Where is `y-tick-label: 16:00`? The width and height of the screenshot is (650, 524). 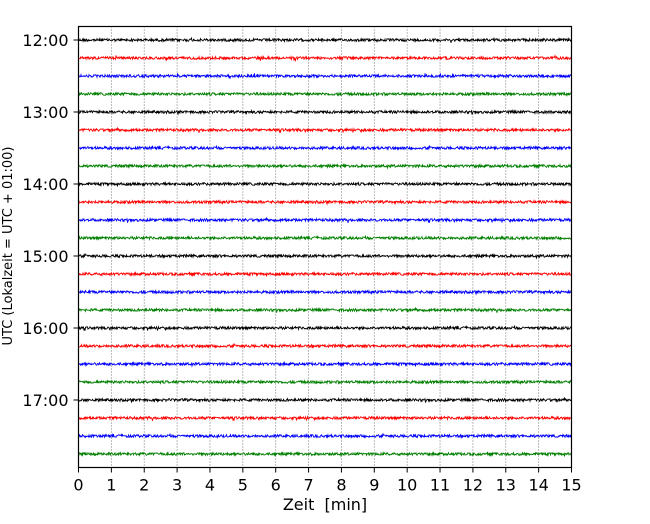
y-tick-label: 16:00 is located at coordinates (45, 328).